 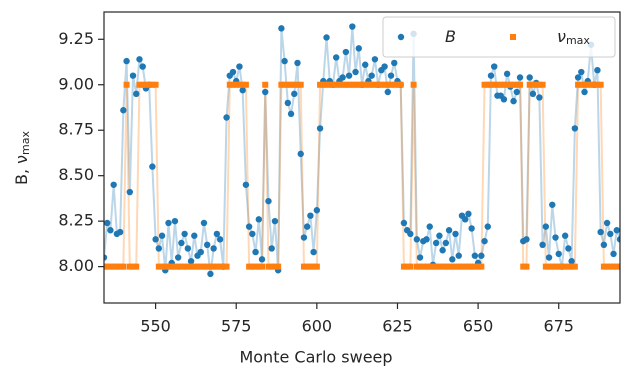 What do you see at coordinates (478, 326) in the screenshot?
I see `x-tick-label: 650` at bounding box center [478, 326].